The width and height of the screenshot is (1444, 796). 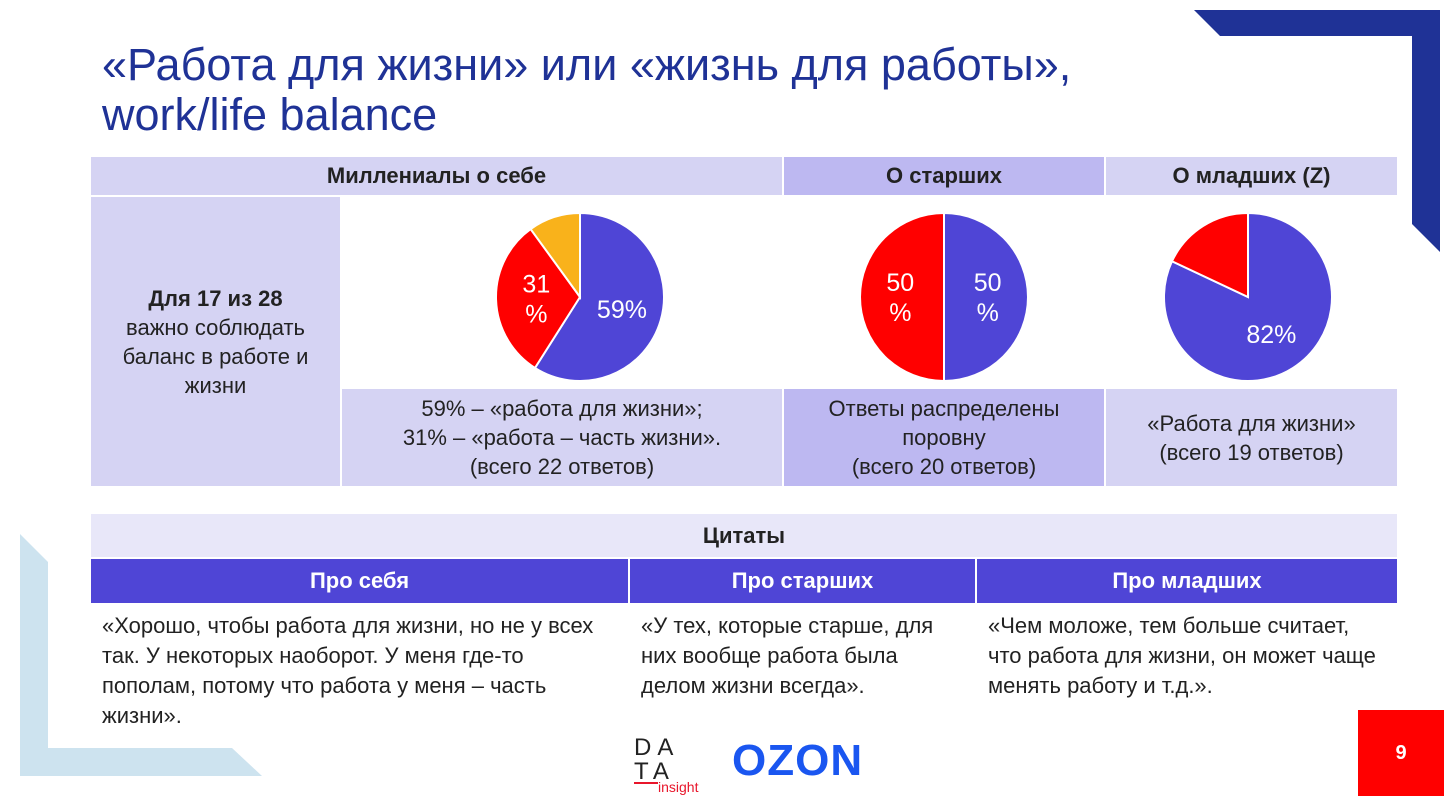 I want to click on pie-chart-about-older: 50%50%, so click(x=944, y=297).